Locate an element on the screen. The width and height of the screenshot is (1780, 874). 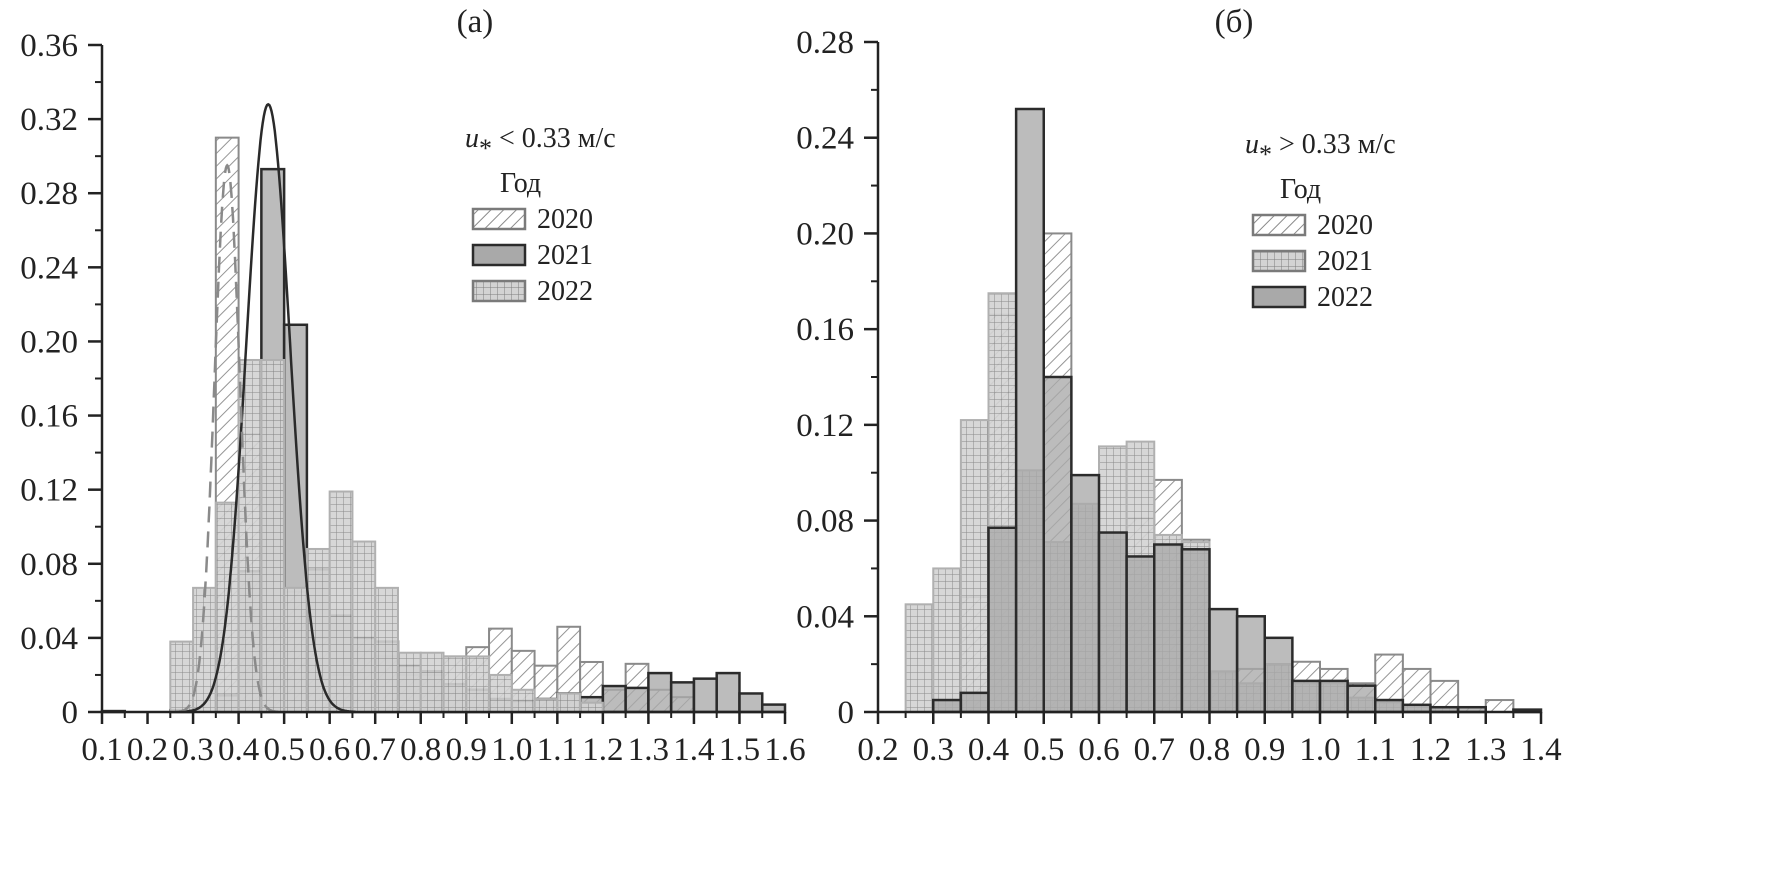
legend: u* < 0.33 м/с Год 2020 2021 2022 is located at coordinates (540, 215).